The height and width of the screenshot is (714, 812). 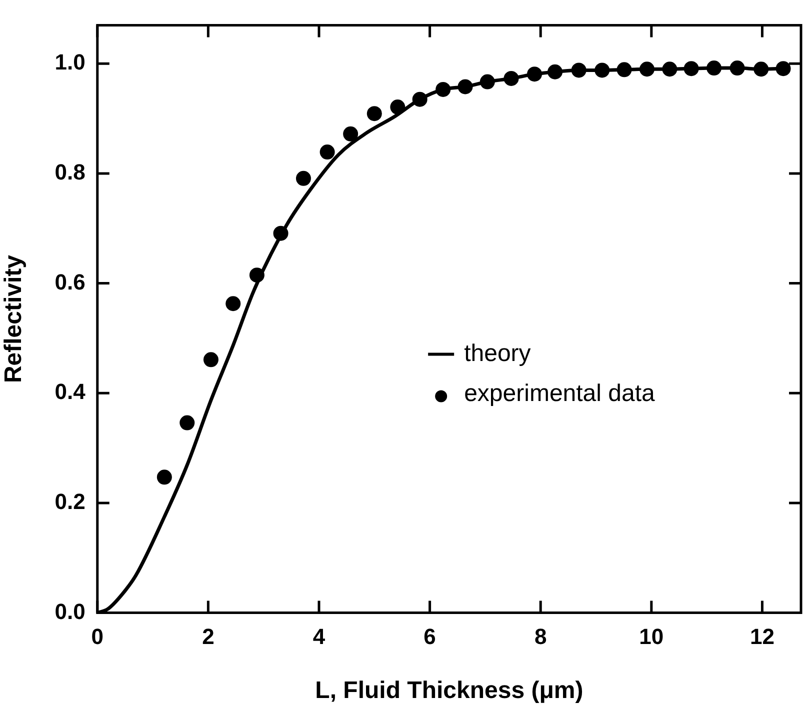 What do you see at coordinates (70, 172) in the screenshot?
I see `y-tick-label: 0.8` at bounding box center [70, 172].